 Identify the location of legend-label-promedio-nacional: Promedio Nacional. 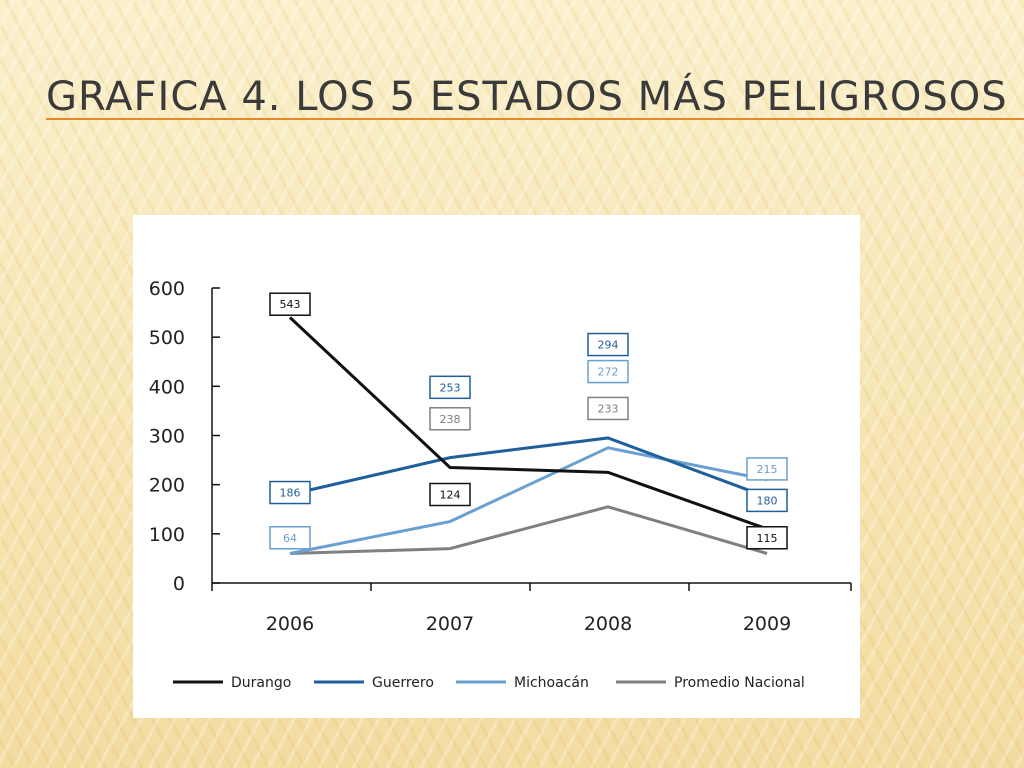
(739, 683).